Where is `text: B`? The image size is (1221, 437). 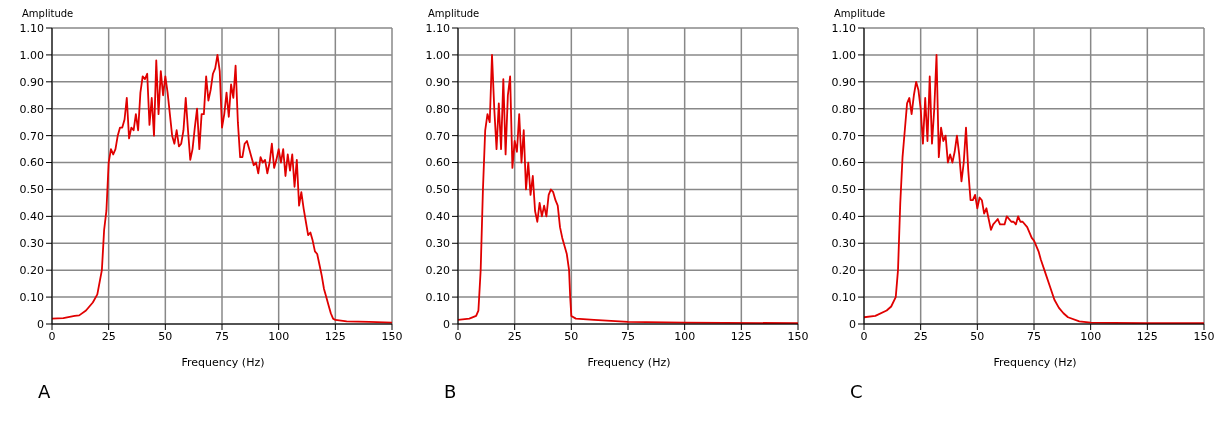 text: B is located at coordinates (450, 391).